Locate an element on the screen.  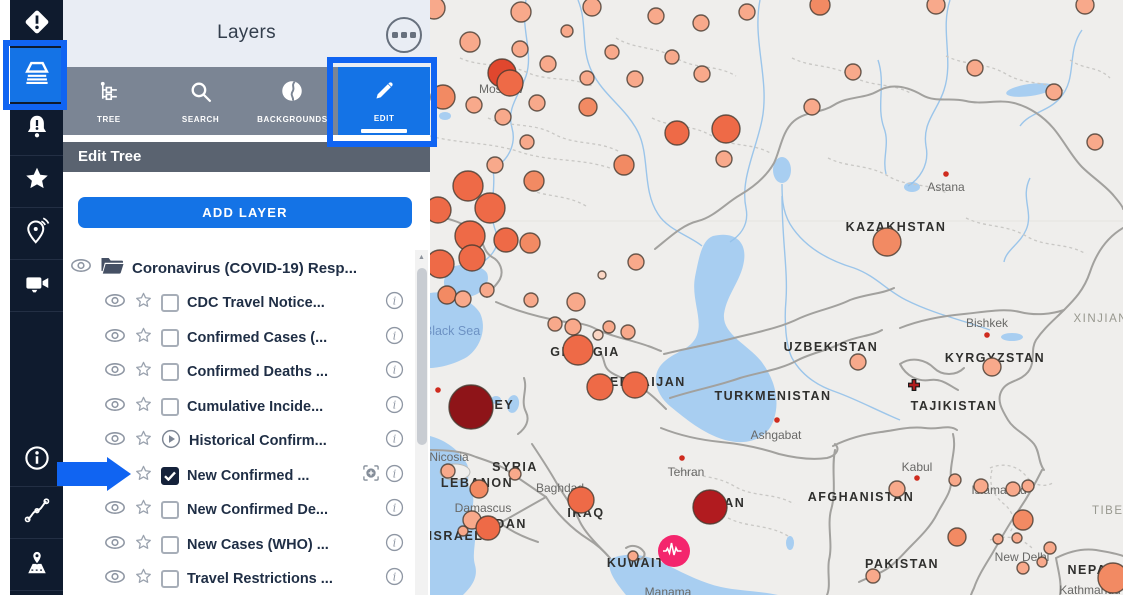
sidebar-item-route is located at coordinates (36, 512).